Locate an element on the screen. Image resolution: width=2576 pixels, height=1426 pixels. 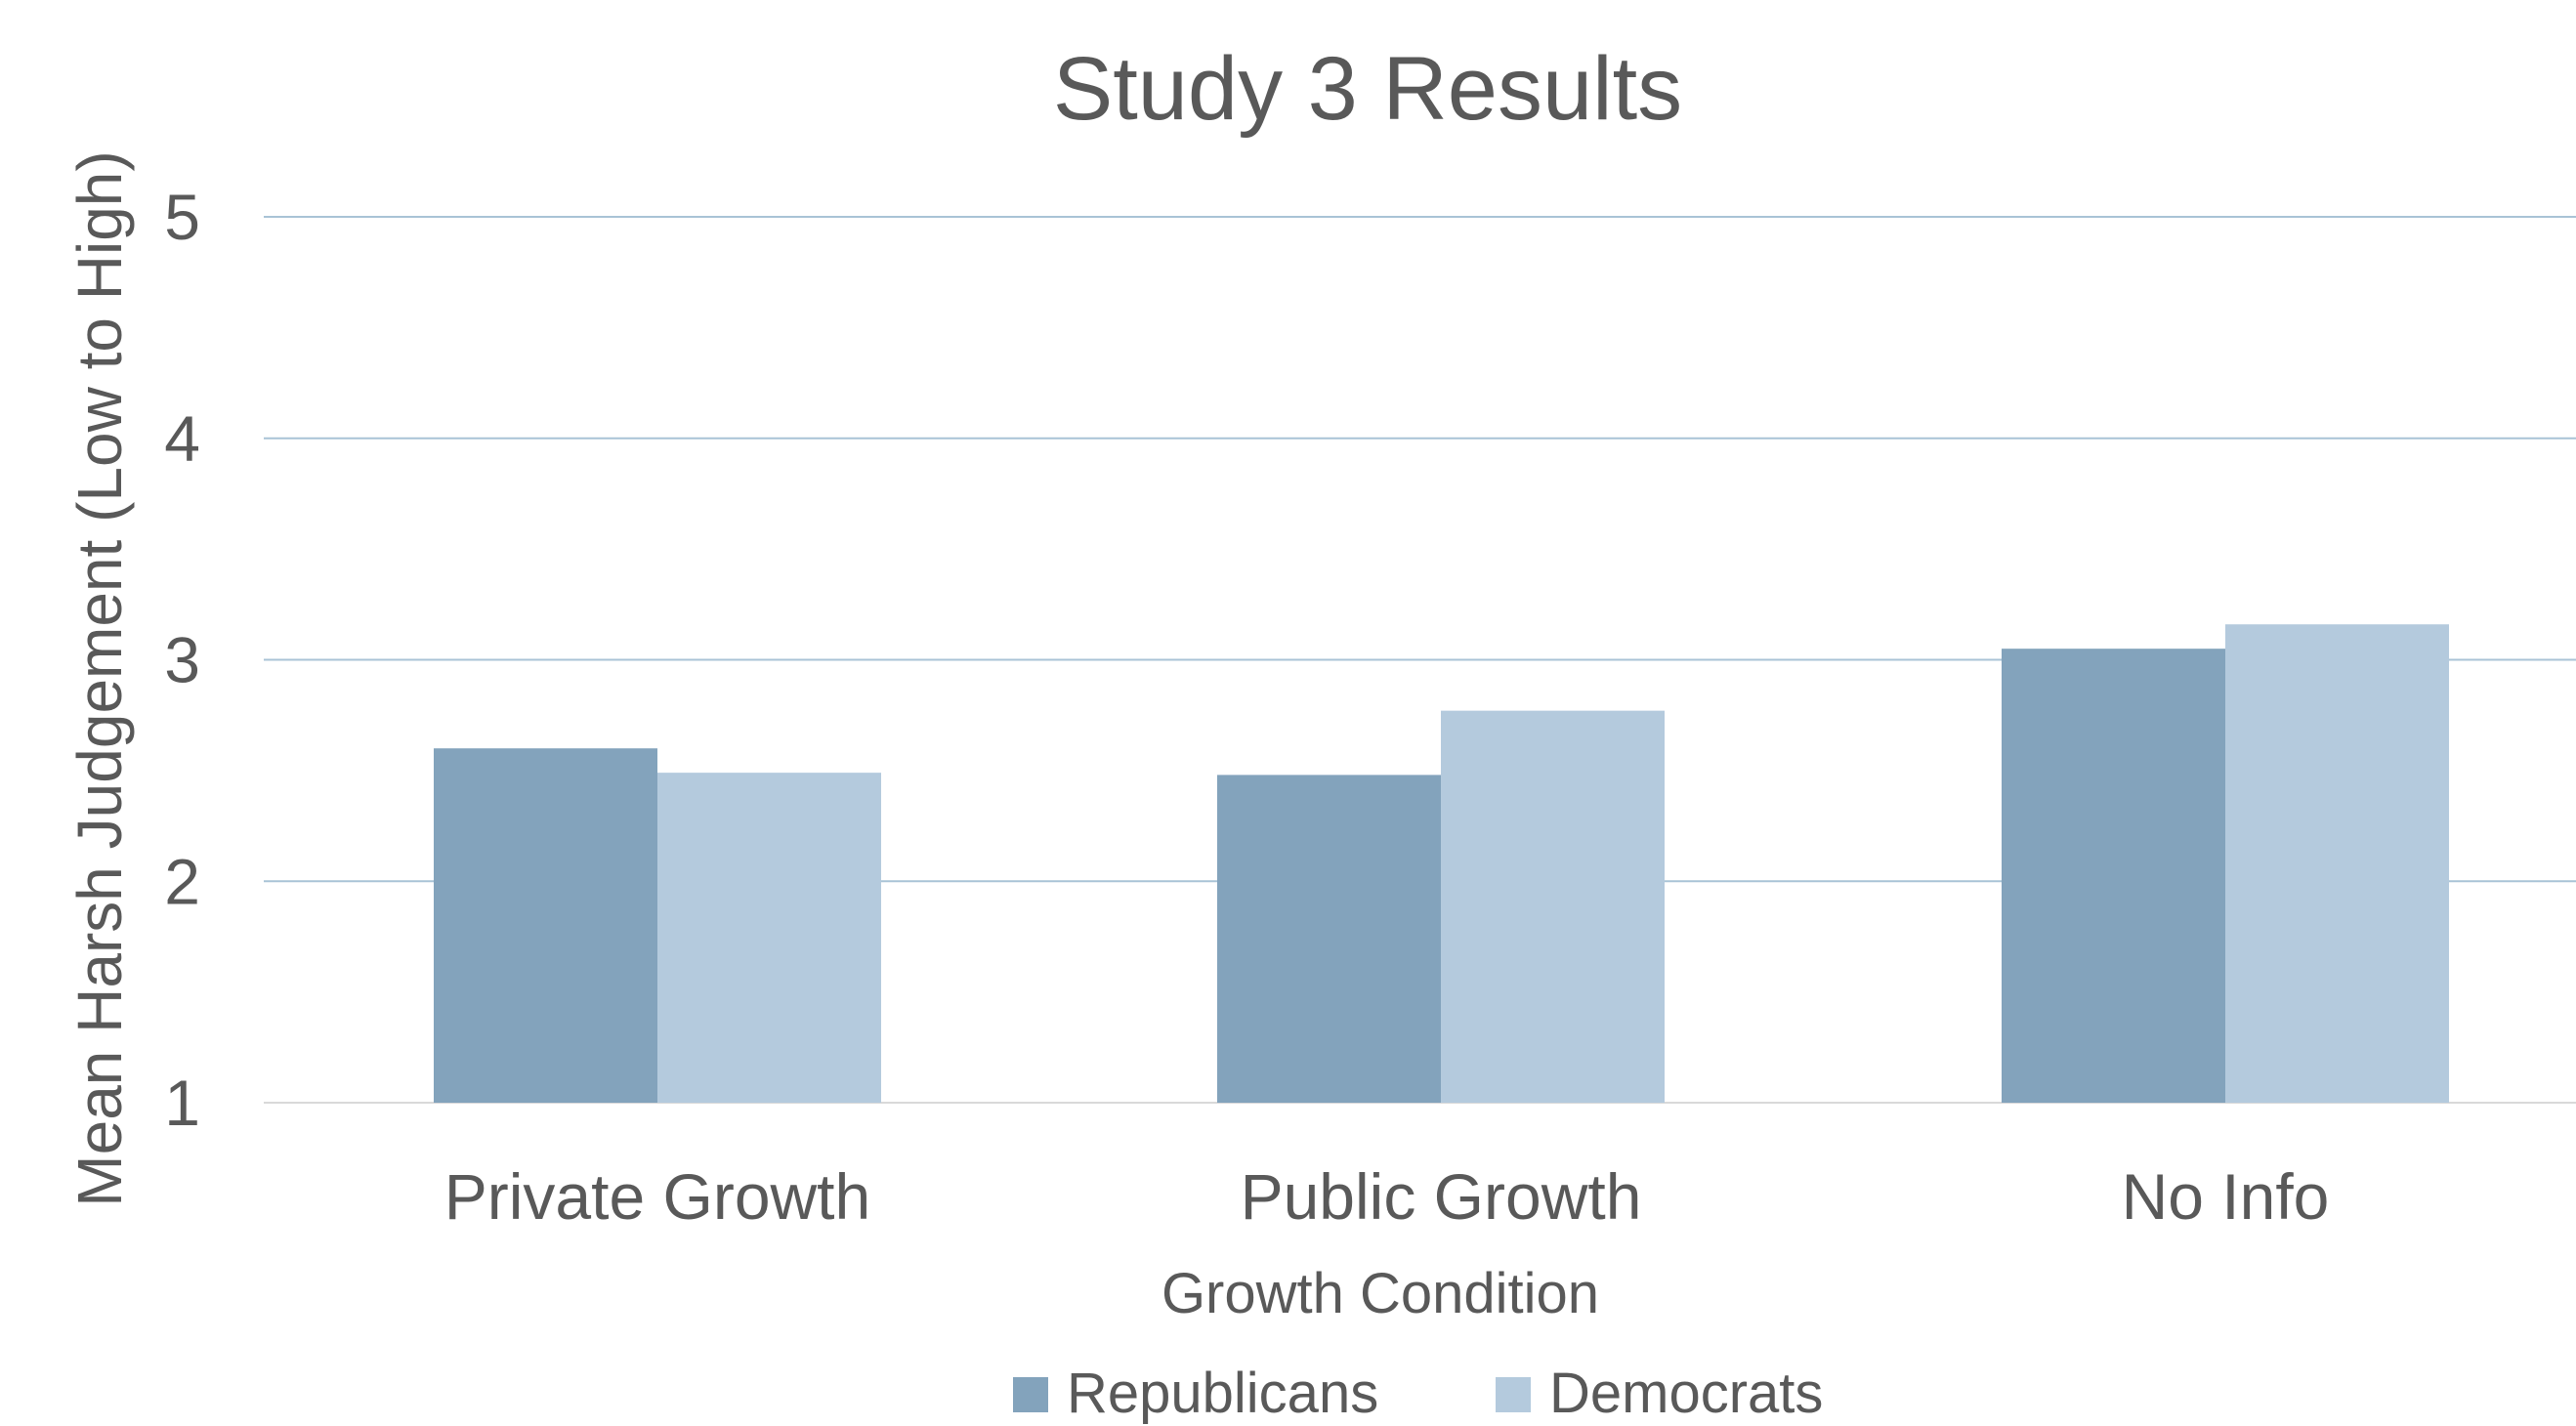
bar-republicans-no-info is located at coordinates (2113, 876).